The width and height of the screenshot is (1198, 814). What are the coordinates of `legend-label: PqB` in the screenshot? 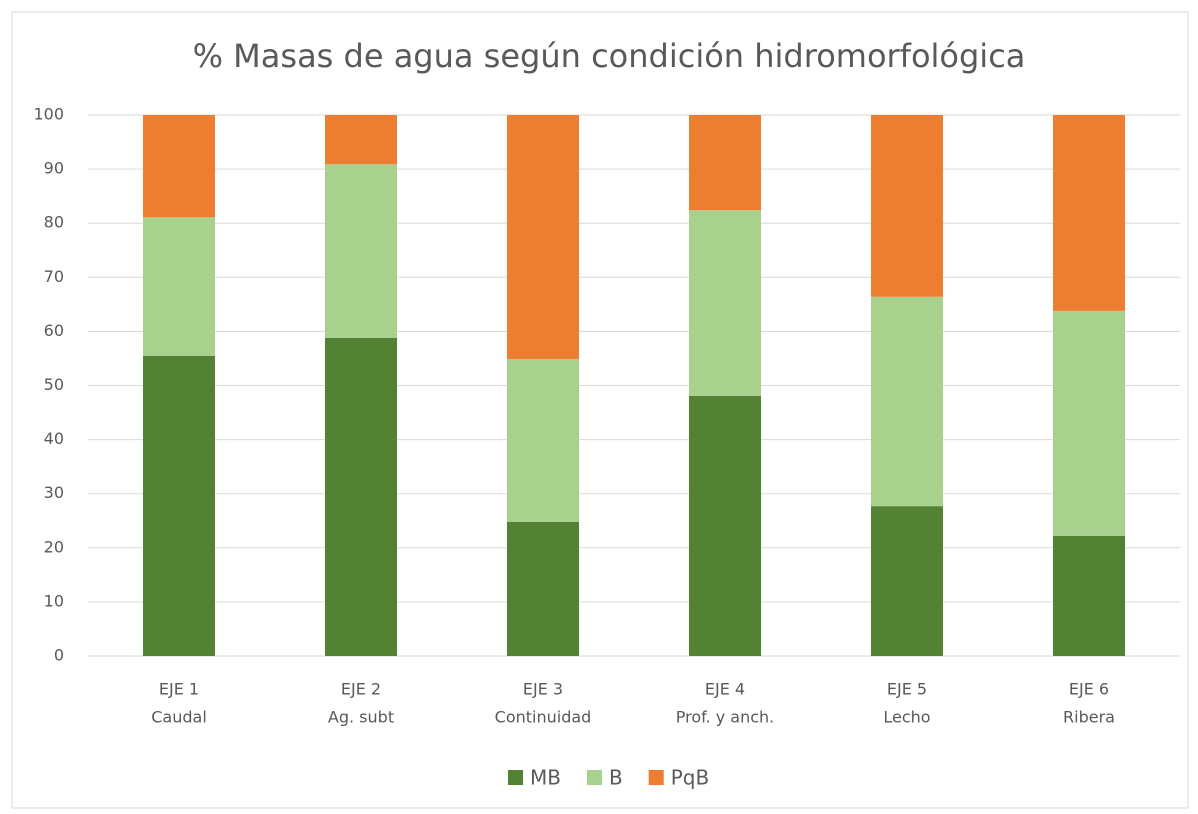 It's located at (690, 778).